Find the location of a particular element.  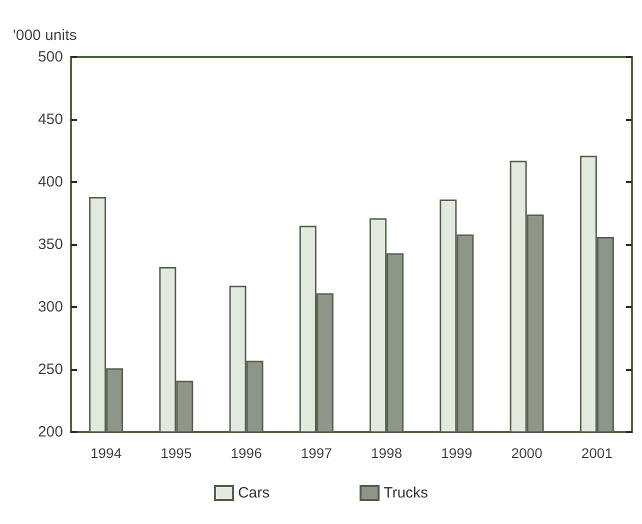

y-tick-label: 350 is located at coordinates (50, 244).